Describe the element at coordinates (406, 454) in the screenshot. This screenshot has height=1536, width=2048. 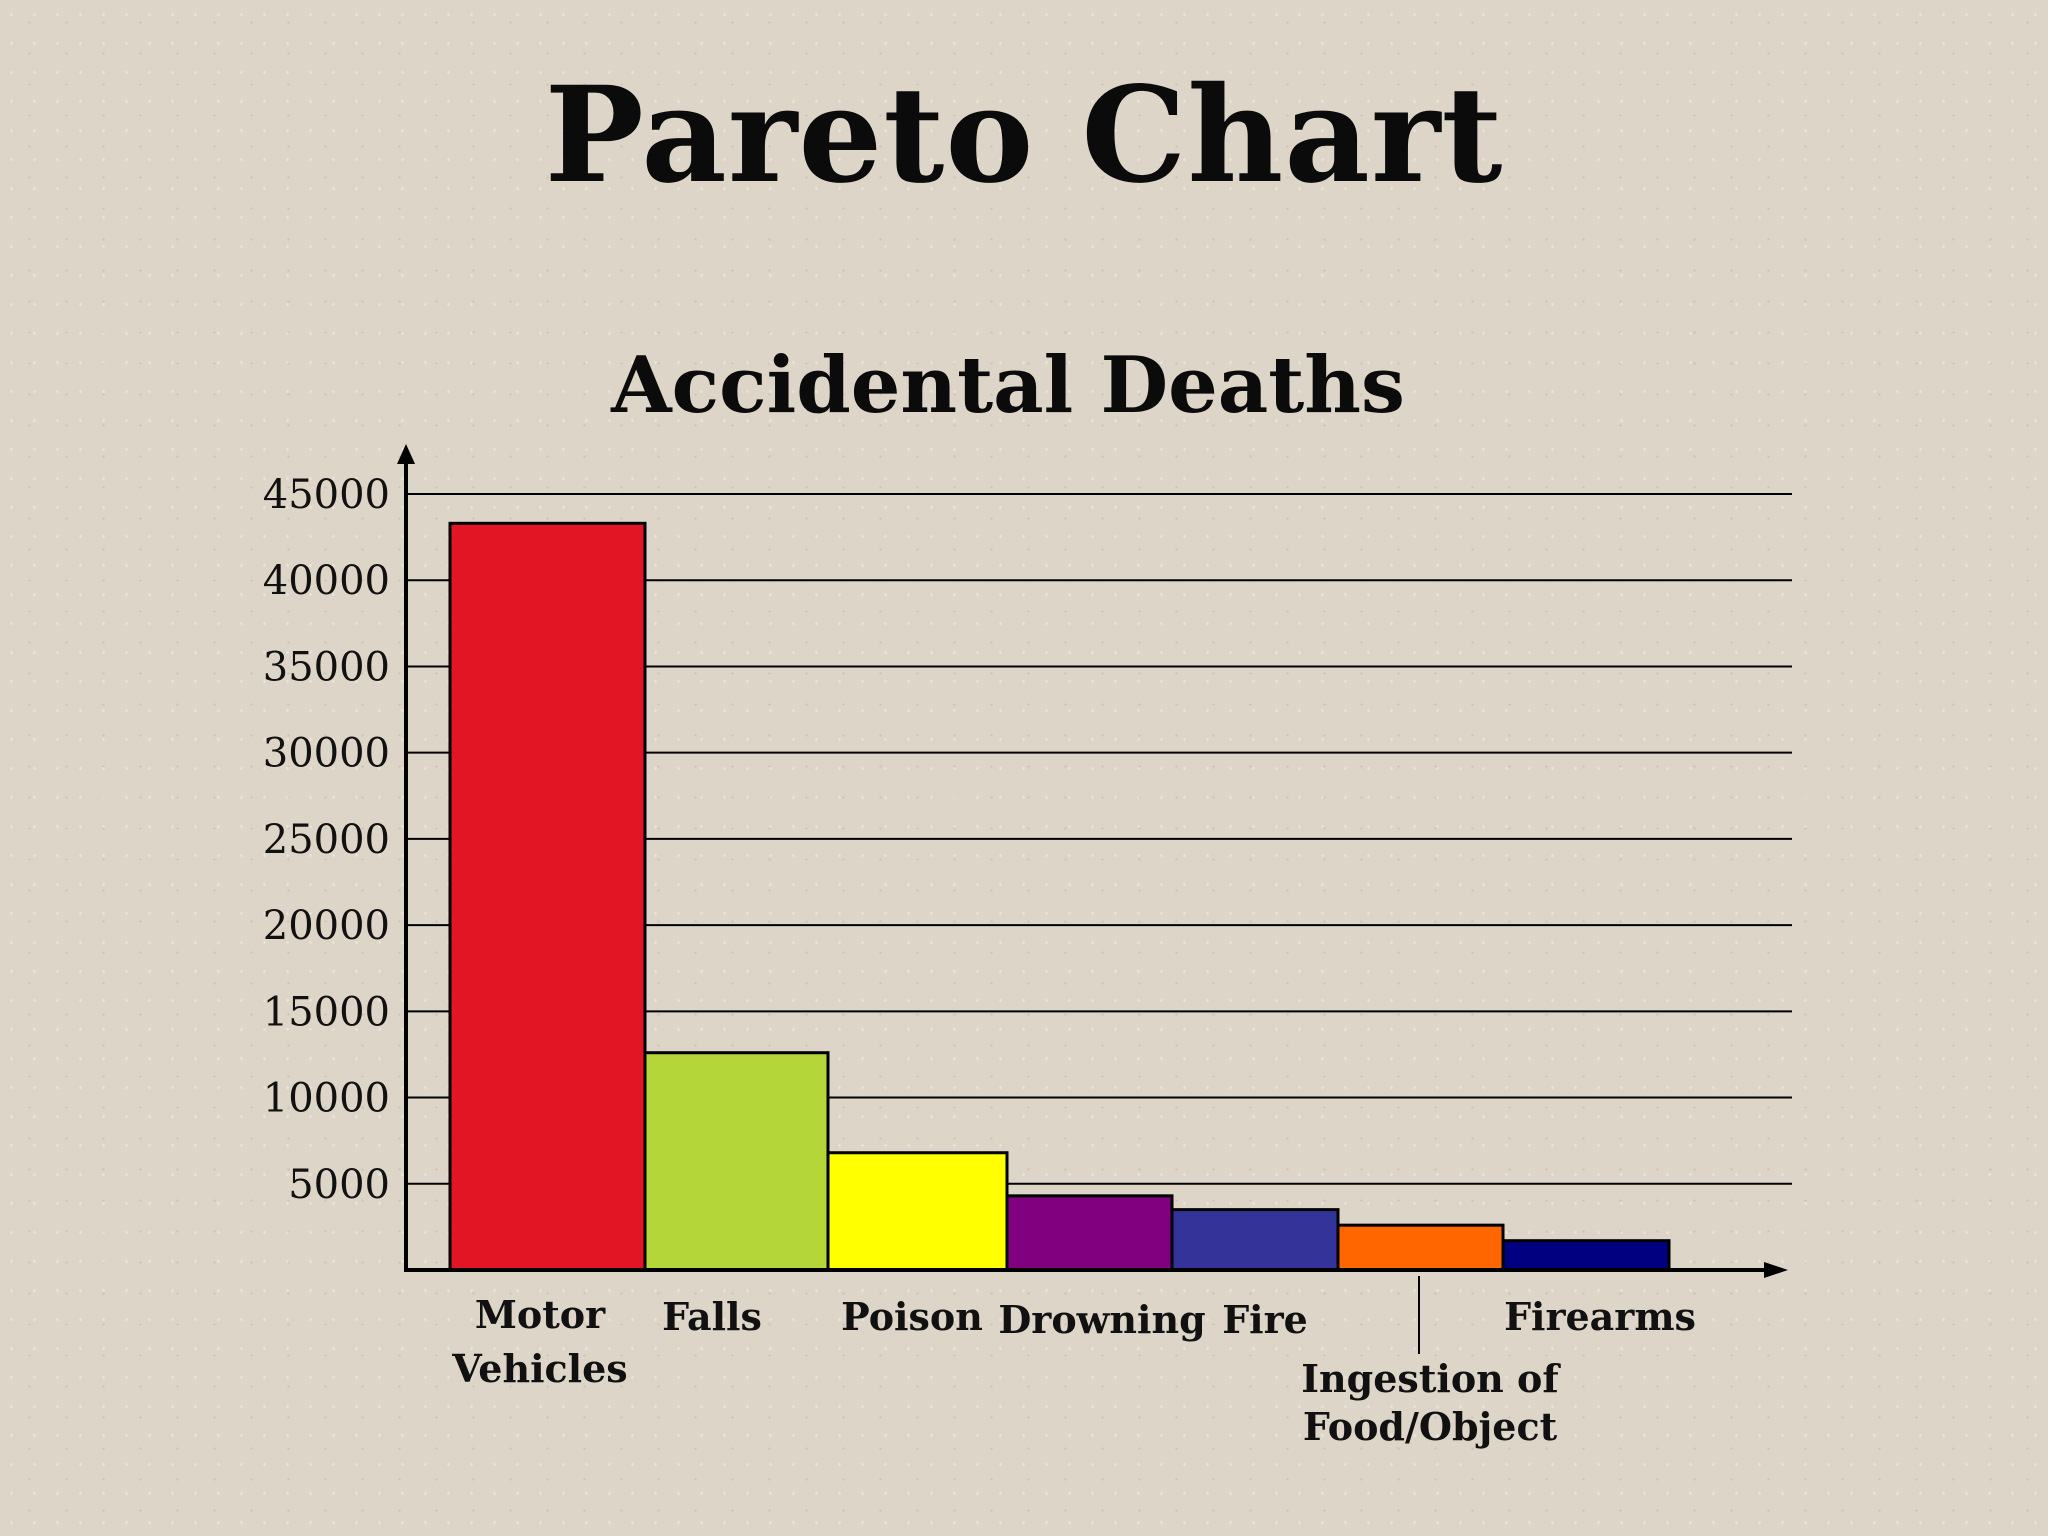
I see `y-axis-arrow` at that location.